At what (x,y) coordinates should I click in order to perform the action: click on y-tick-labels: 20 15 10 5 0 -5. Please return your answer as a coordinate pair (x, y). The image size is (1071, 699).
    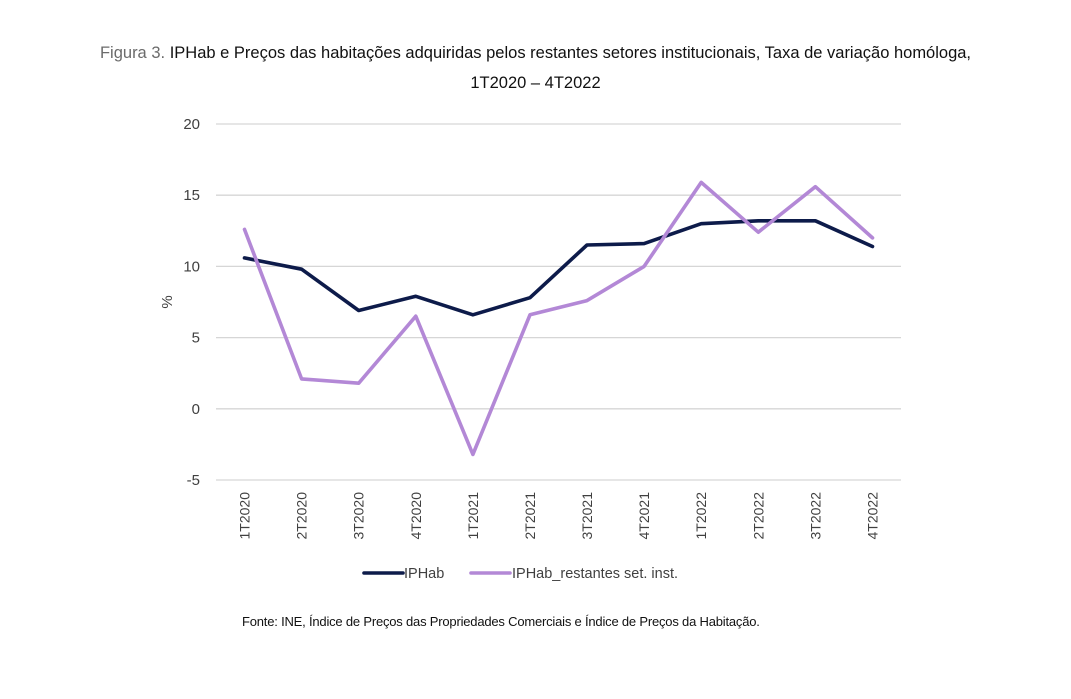
    Looking at the image, I should click on (191, 302).